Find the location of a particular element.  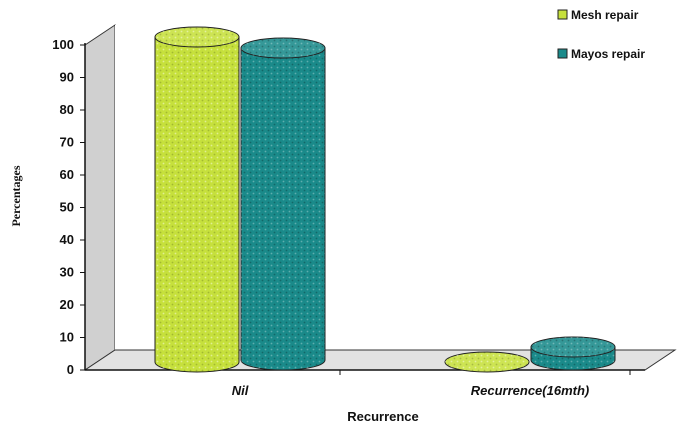

bar-mayos-nil is located at coordinates (283, 204).